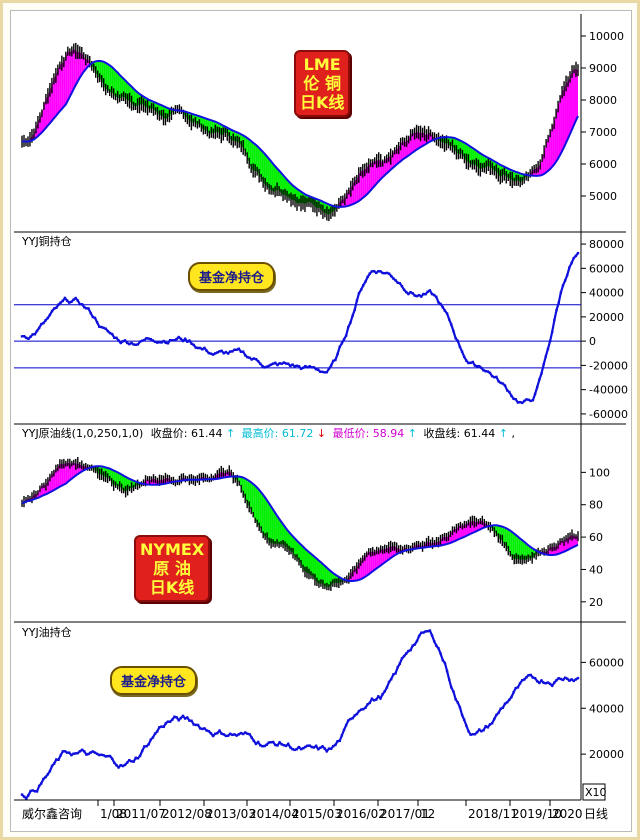 The width and height of the screenshot is (640, 840). What do you see at coordinates (596, 569) in the screenshot?
I see `oil-tick-label: 40` at bounding box center [596, 569].